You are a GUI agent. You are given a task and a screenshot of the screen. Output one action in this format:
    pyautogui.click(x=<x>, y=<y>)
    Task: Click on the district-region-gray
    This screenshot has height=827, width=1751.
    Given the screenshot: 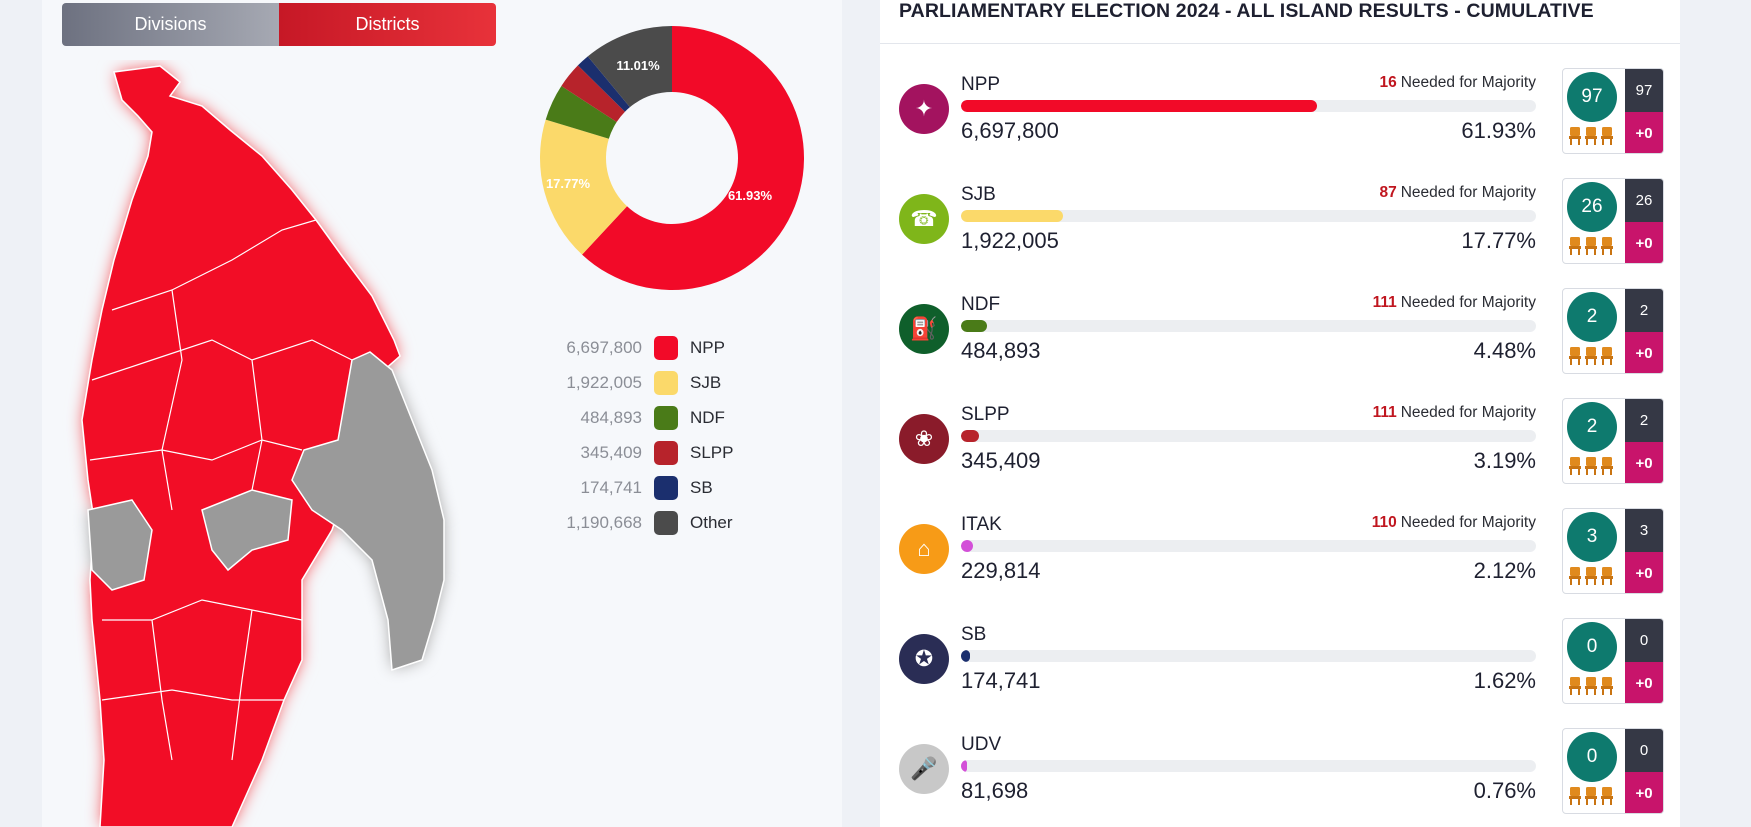 What is the action you would take?
    pyautogui.click(x=368, y=511)
    